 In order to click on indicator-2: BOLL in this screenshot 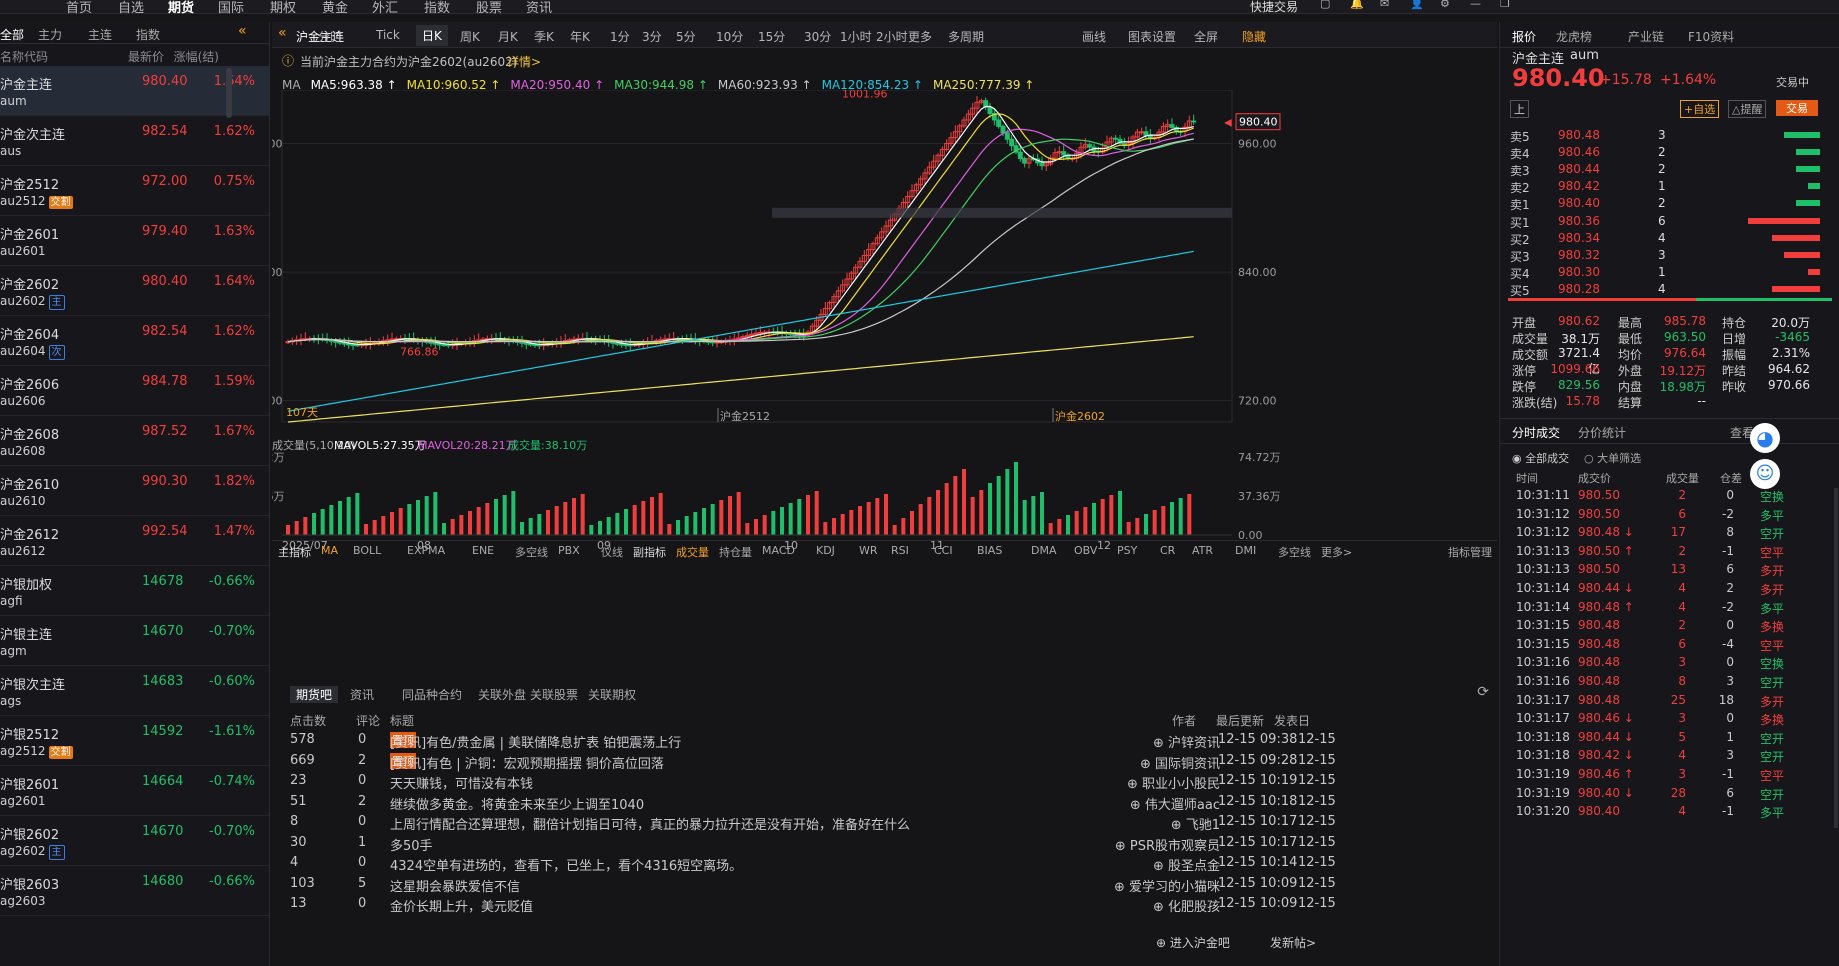, I will do `click(367, 550)`.